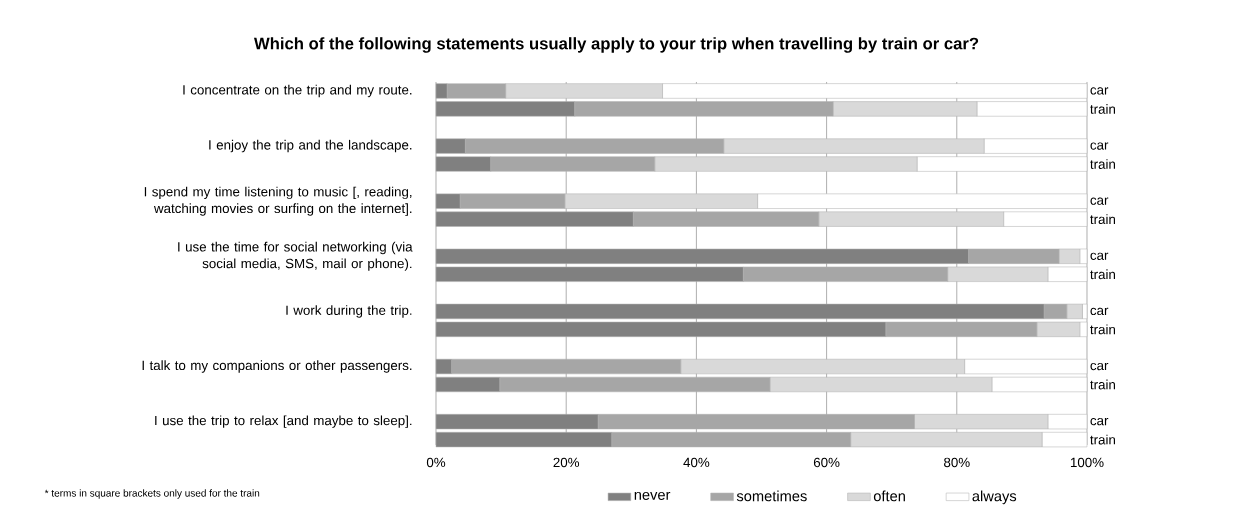  Describe the element at coordinates (889, 496) in the screenshot. I see `legend-label: often` at that location.